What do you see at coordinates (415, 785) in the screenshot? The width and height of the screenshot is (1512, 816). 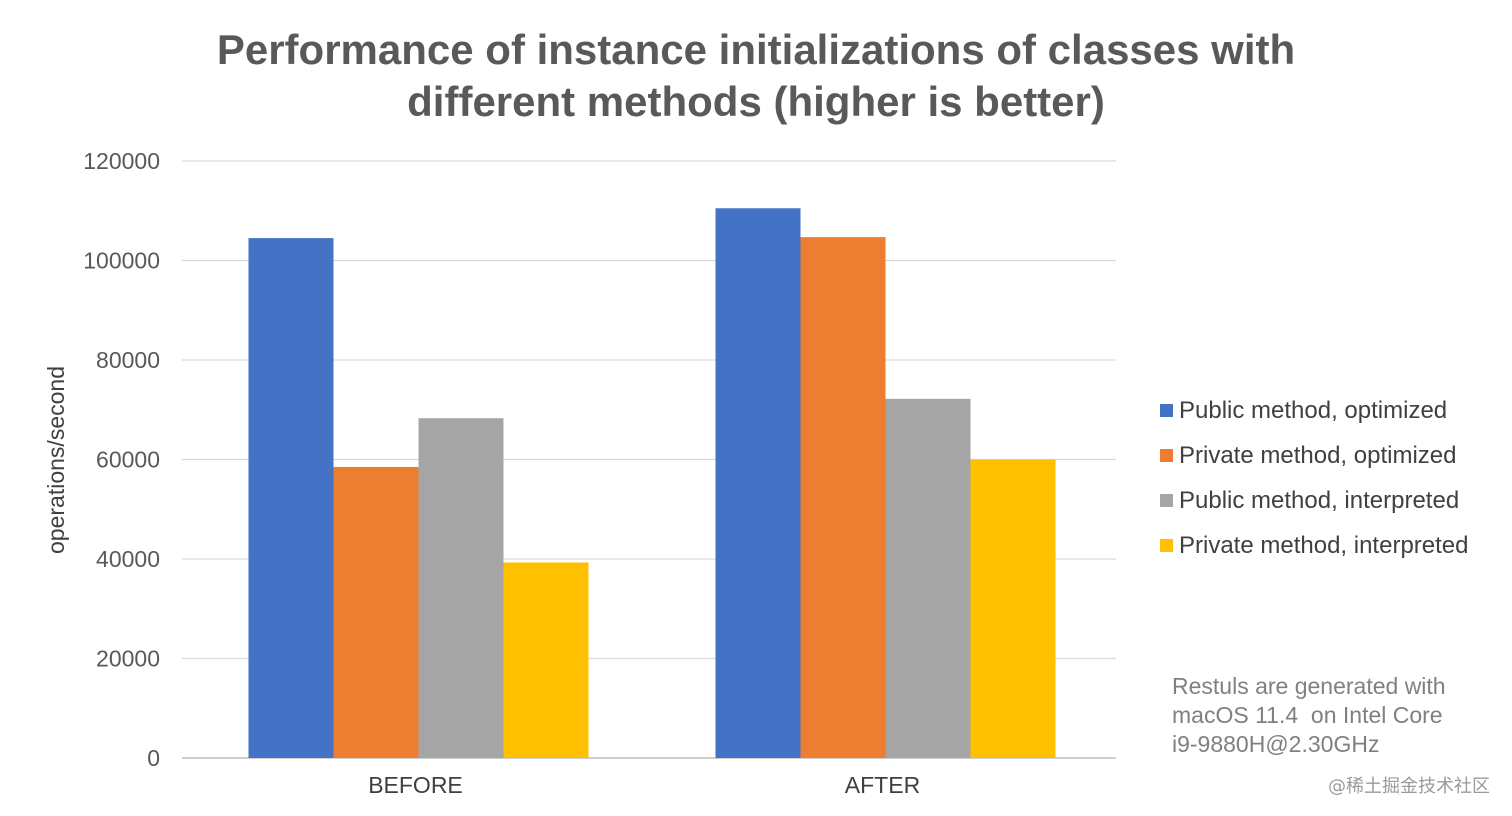 I see `x-category-label: BEFORE` at bounding box center [415, 785].